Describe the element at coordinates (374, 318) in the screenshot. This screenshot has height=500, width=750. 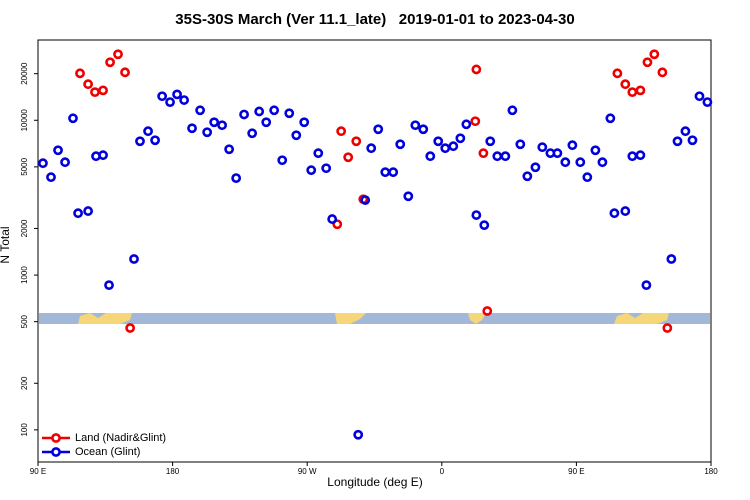
I see `map-strip` at that location.